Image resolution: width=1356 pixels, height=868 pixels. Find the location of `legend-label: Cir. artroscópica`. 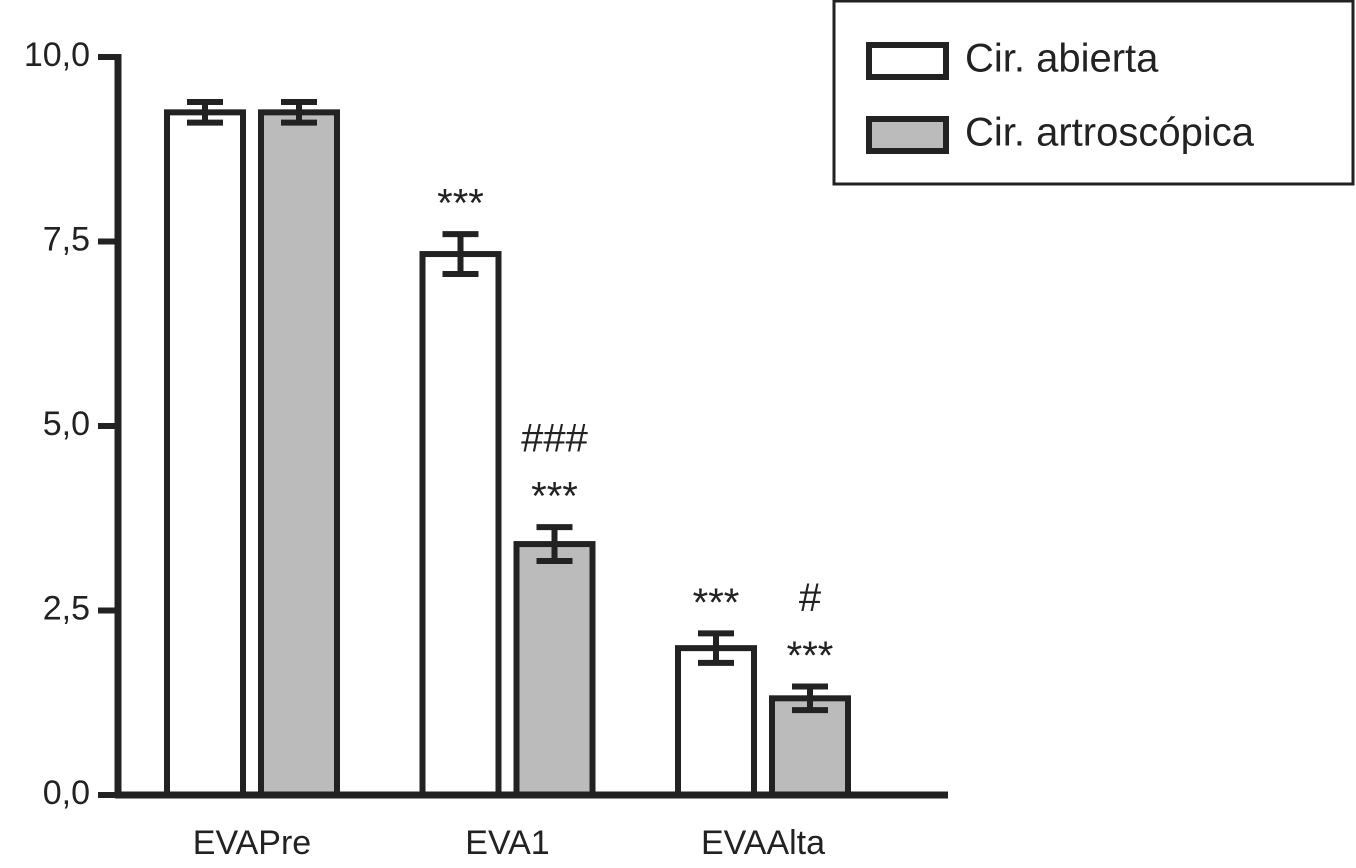

legend-label: Cir. artroscópica is located at coordinates (1110, 133).